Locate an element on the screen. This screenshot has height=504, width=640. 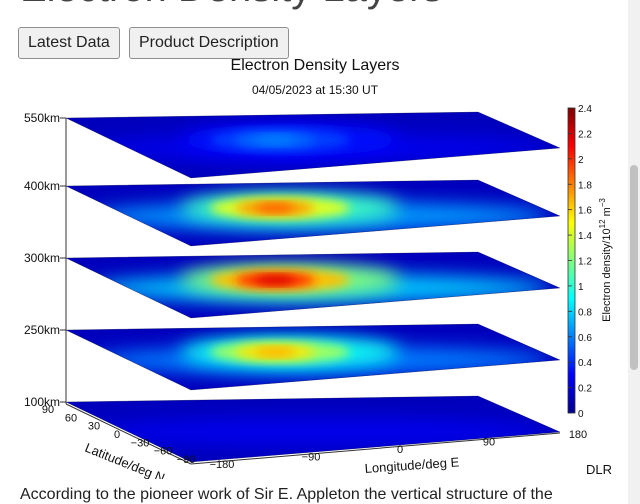
page-scrollbar is located at coordinates (634, 252).